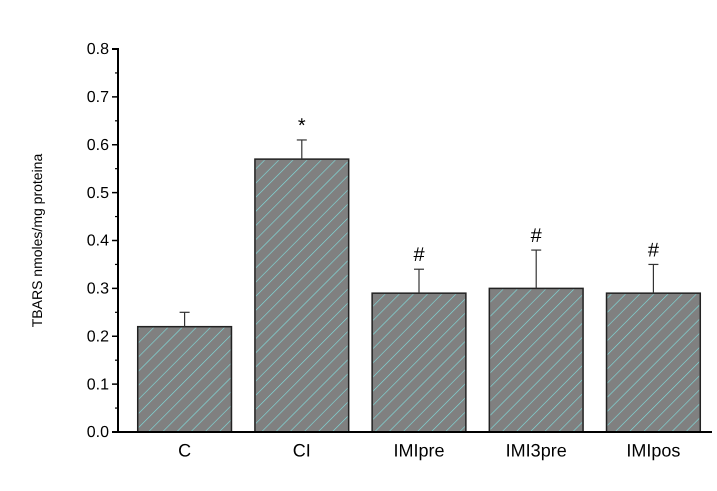 The image size is (717, 491). Describe the element at coordinates (98, 433) in the screenshot. I see `y-tick-label: 0.0` at that location.